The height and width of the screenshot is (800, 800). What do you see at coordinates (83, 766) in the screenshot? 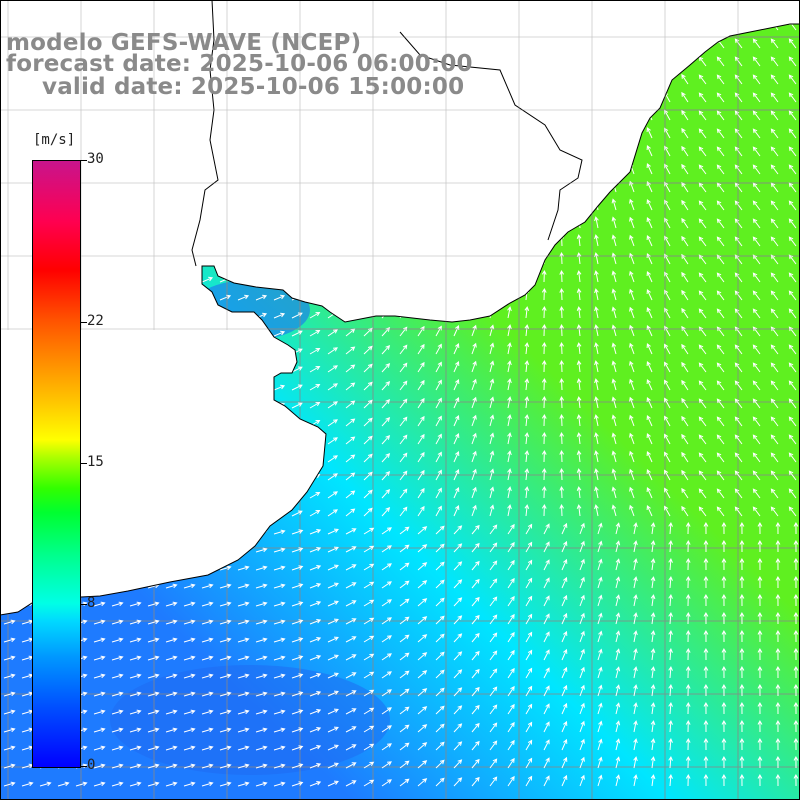
I see `colorbar-tick` at bounding box center [83, 766].